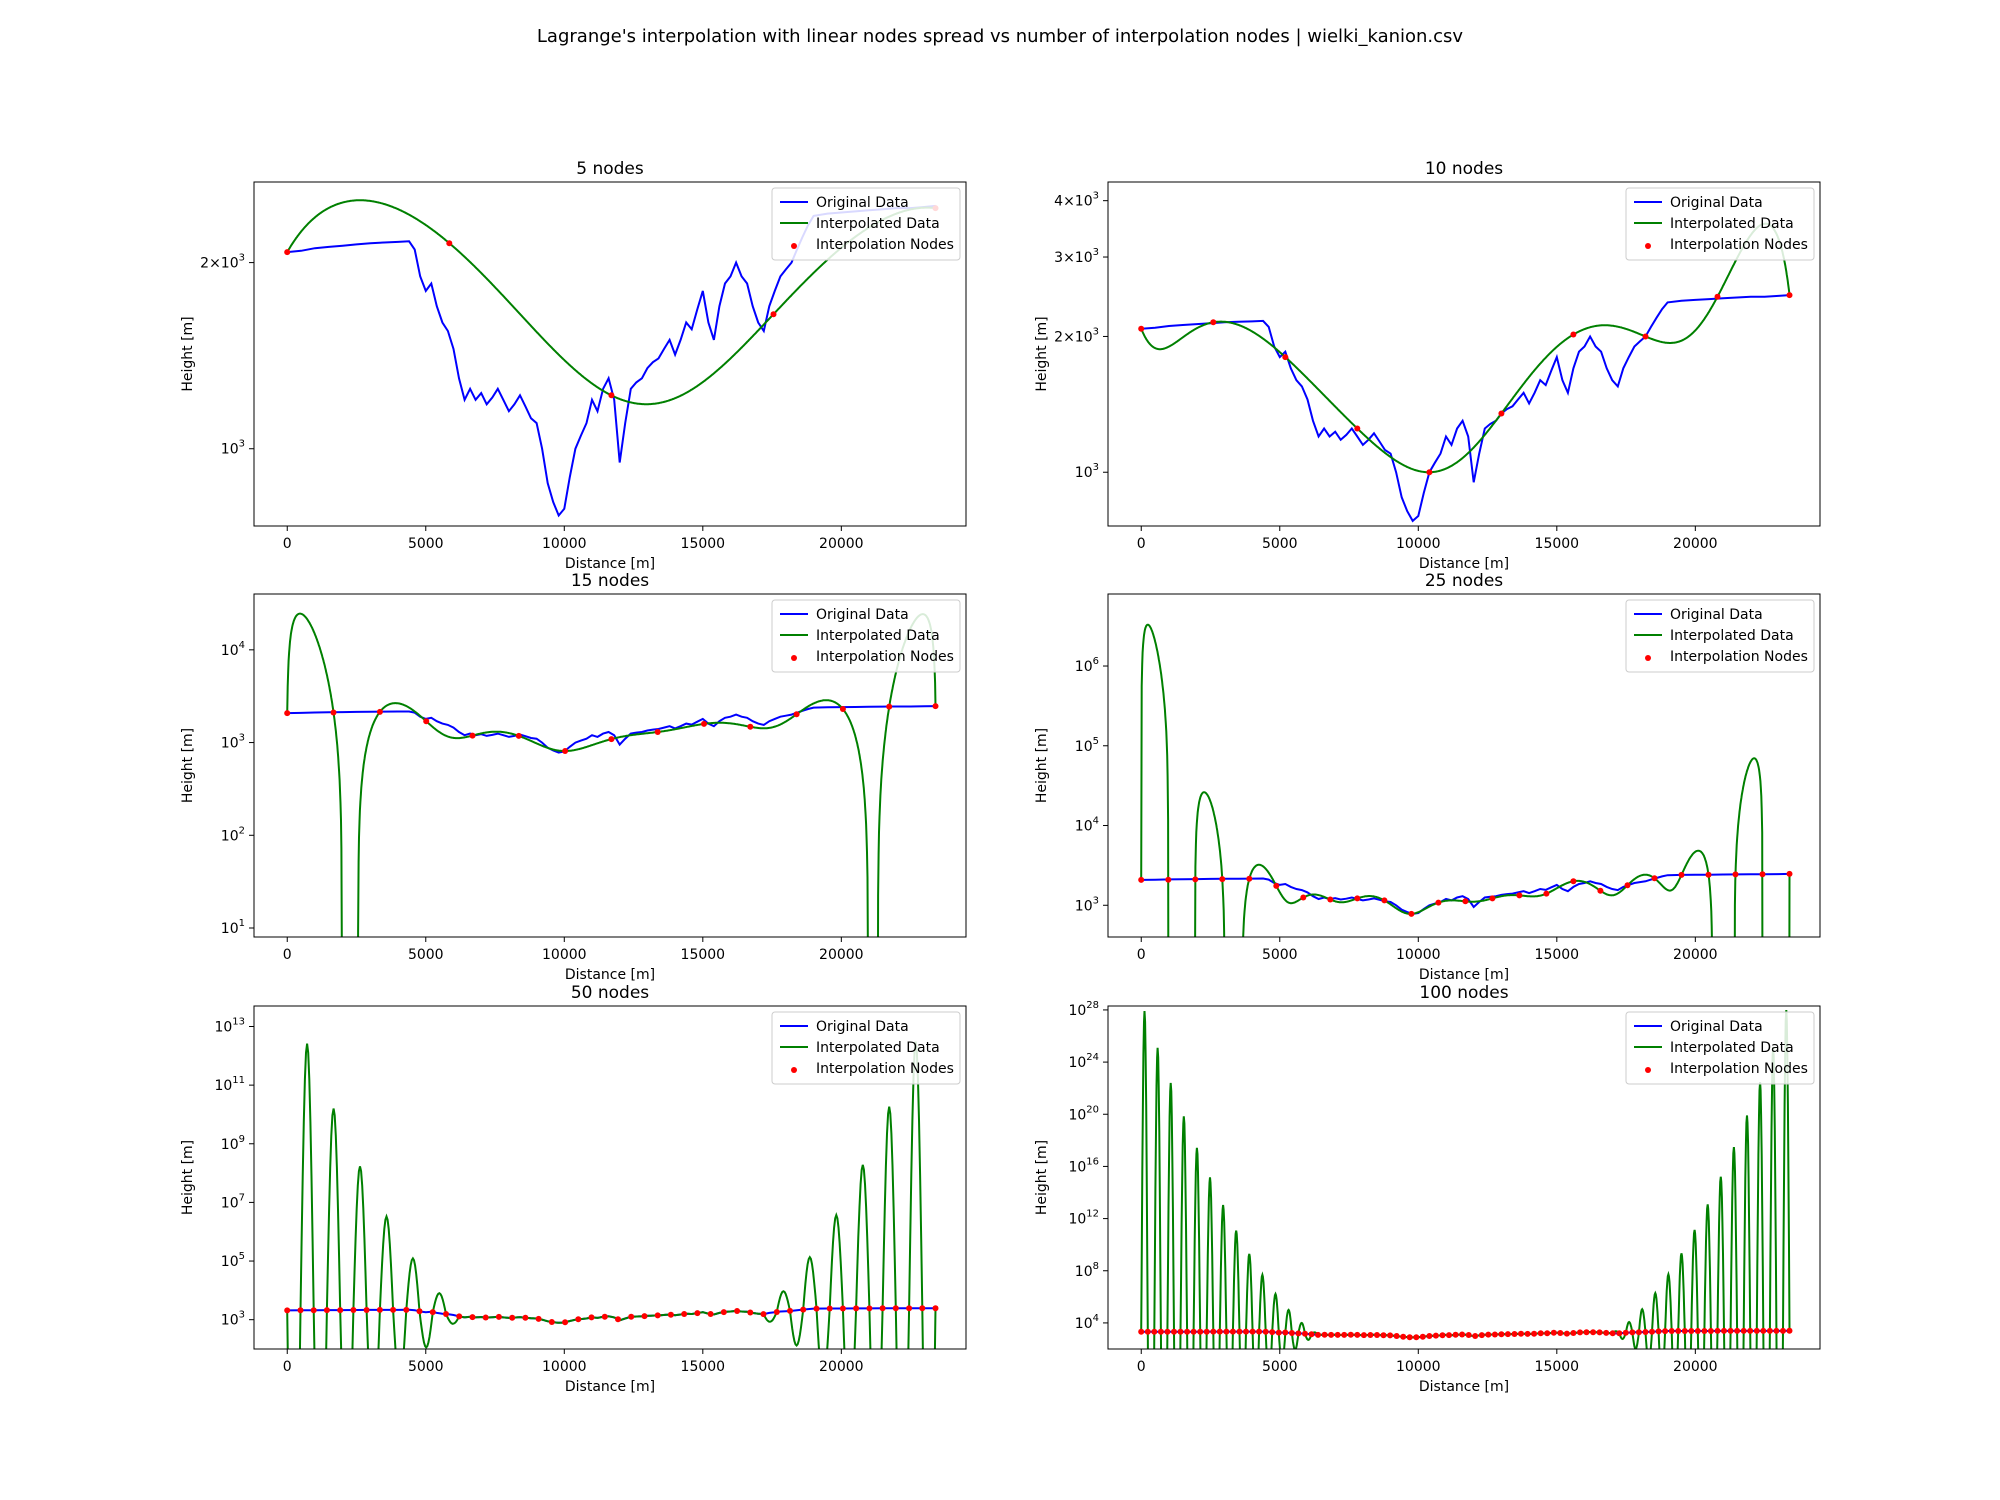 The image size is (2000, 1500). What do you see at coordinates (1083, 1165) in the screenshot?
I see `y-tick-label: 10¹⁶` at bounding box center [1083, 1165].